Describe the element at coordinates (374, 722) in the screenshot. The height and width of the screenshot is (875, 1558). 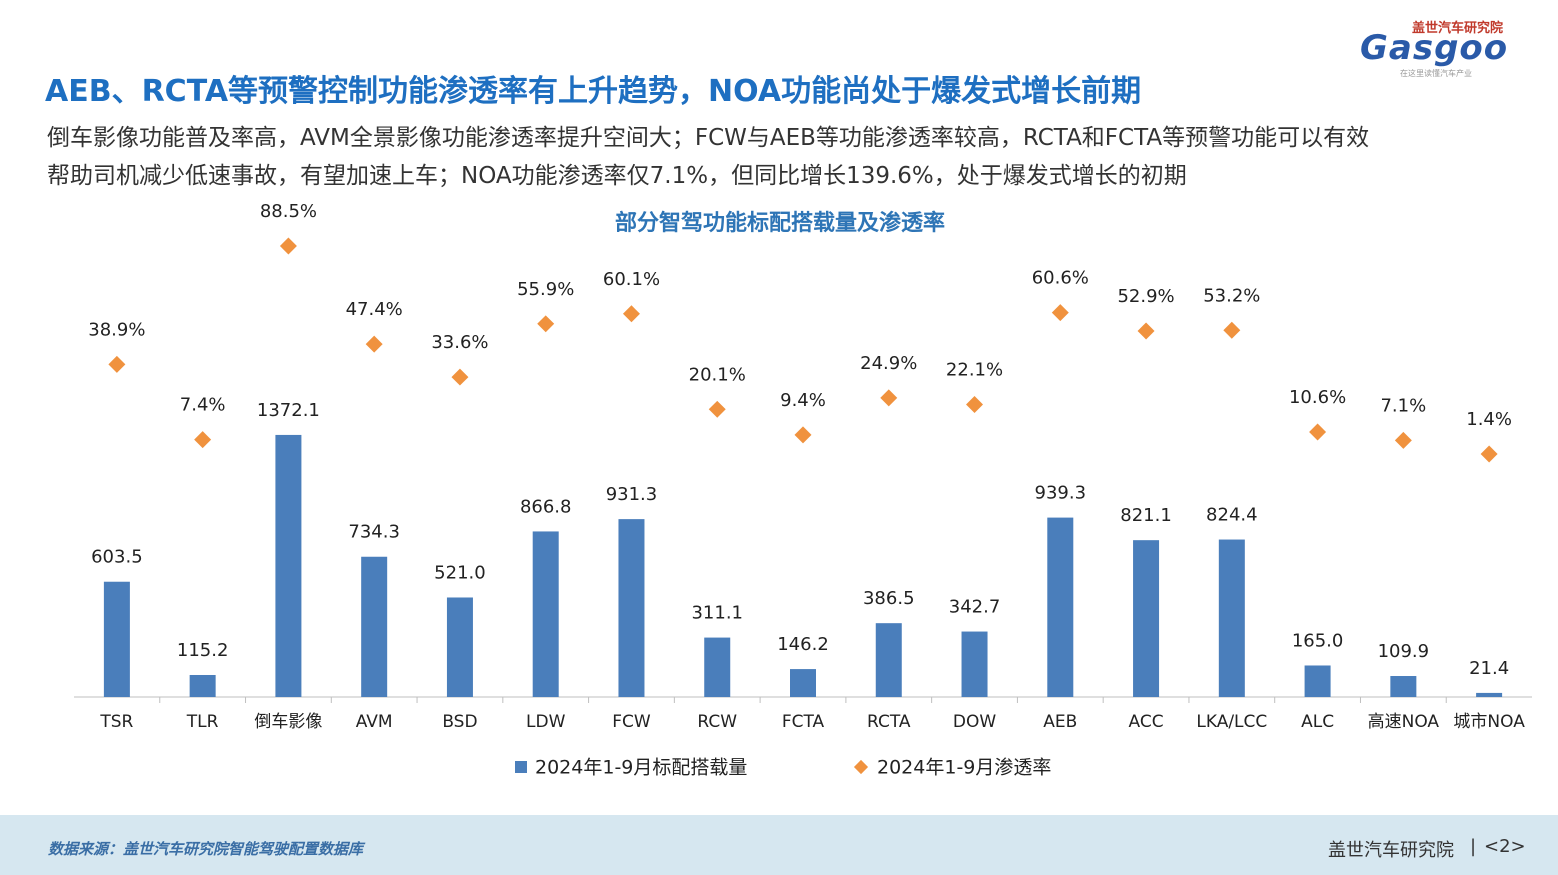
I see `x-tick-label: AVM` at that location.